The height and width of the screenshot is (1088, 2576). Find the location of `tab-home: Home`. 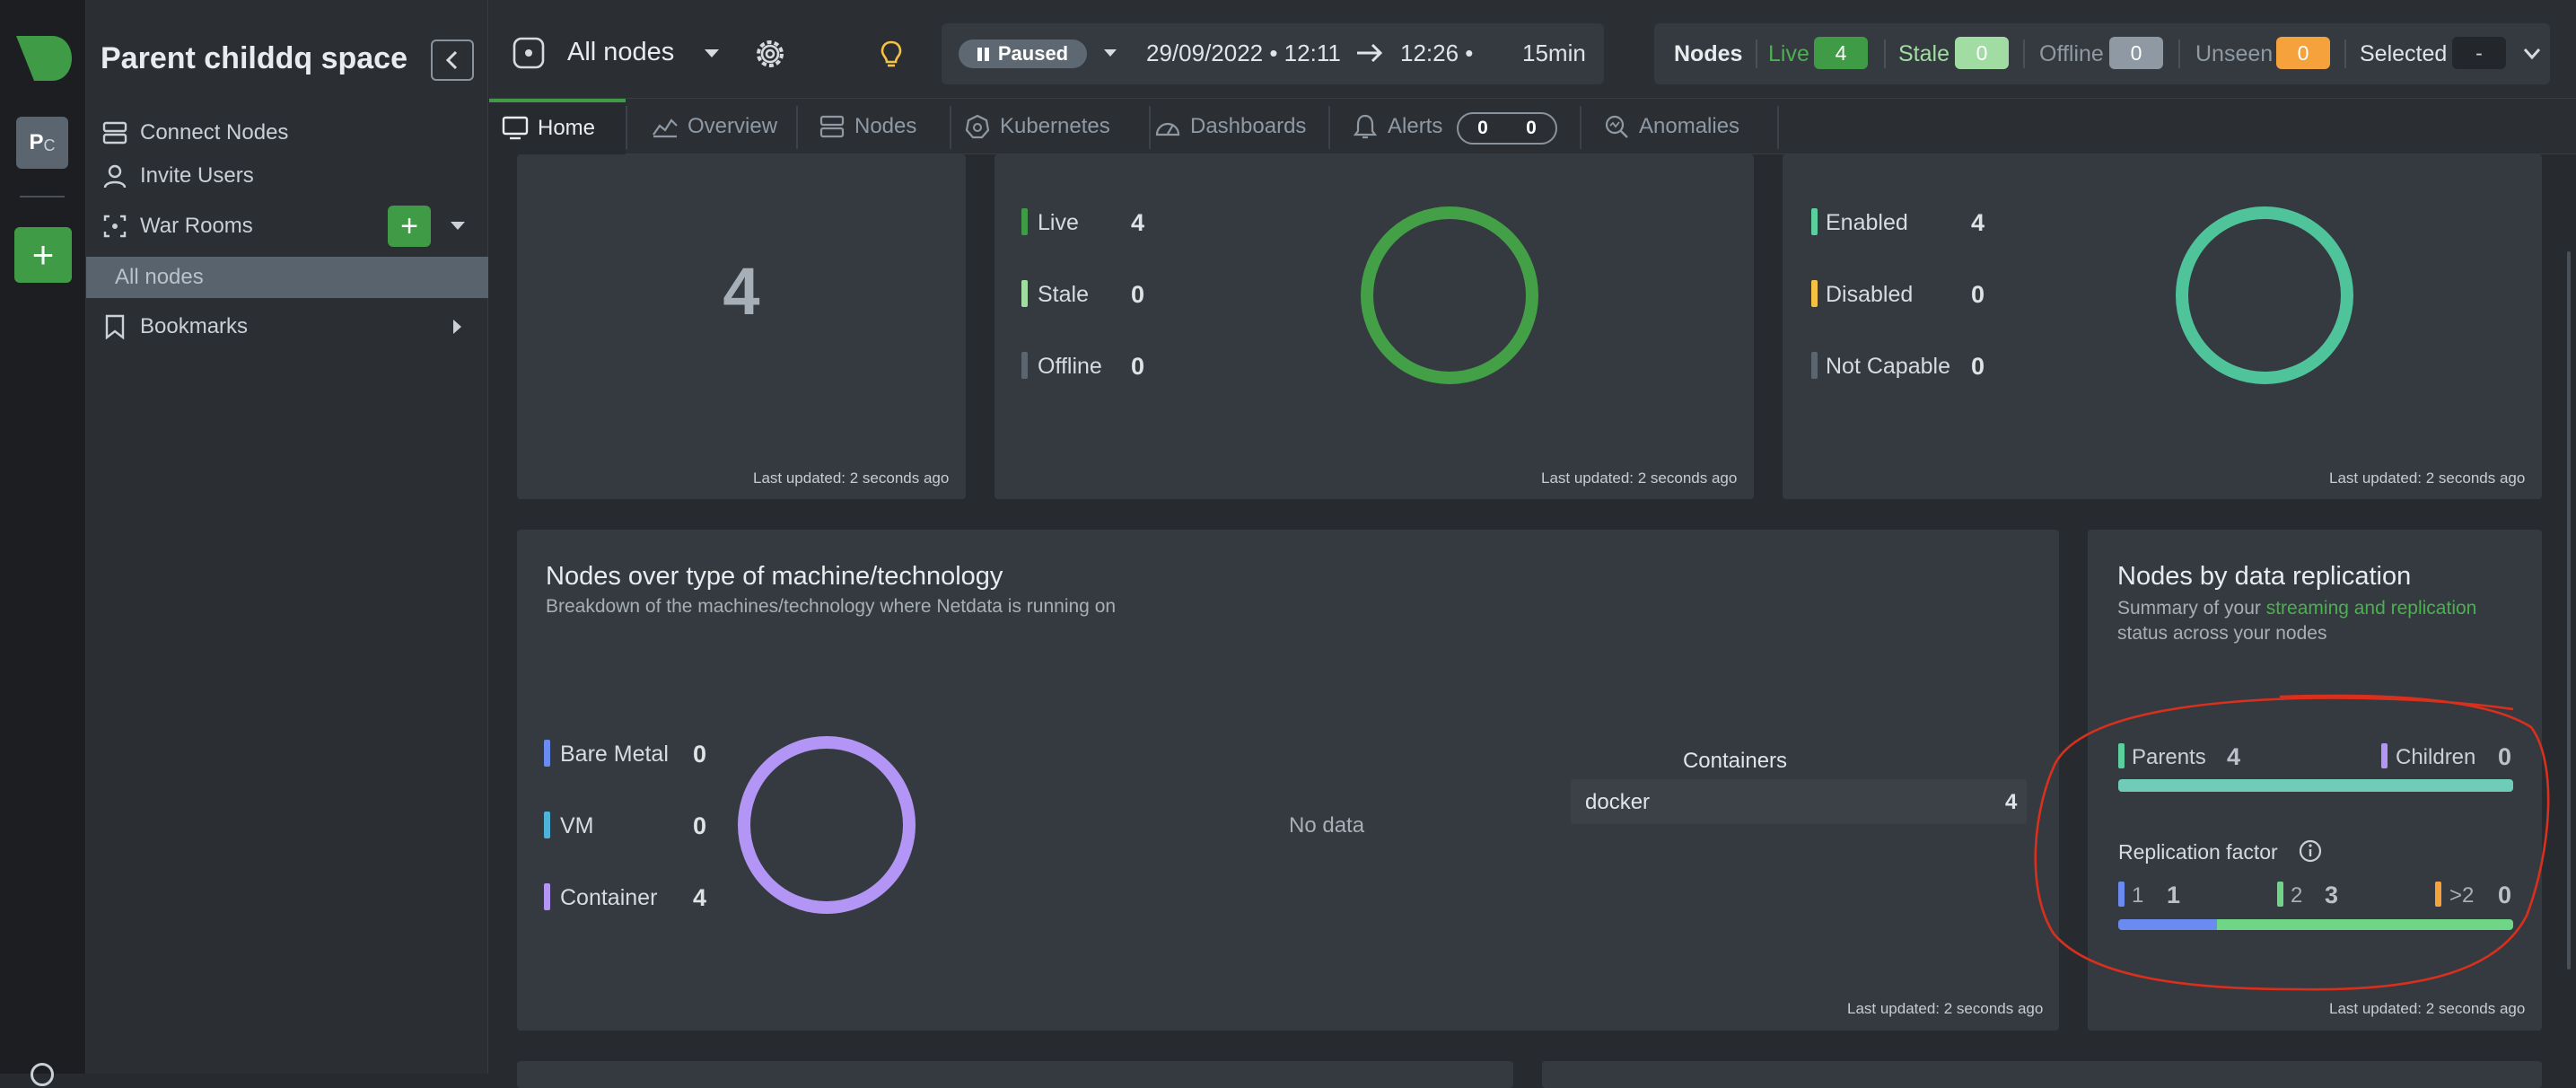

tab-home: Home is located at coordinates (557, 127).